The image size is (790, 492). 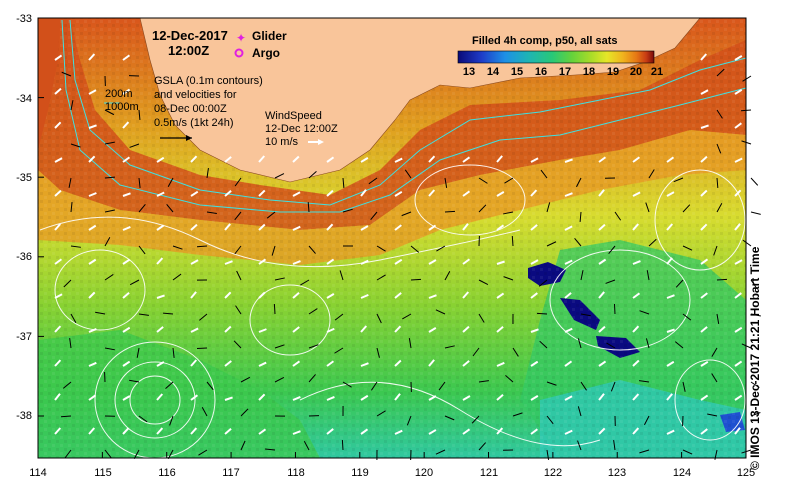 I want to click on map-date: 12-Dec-2017, so click(x=190, y=35).